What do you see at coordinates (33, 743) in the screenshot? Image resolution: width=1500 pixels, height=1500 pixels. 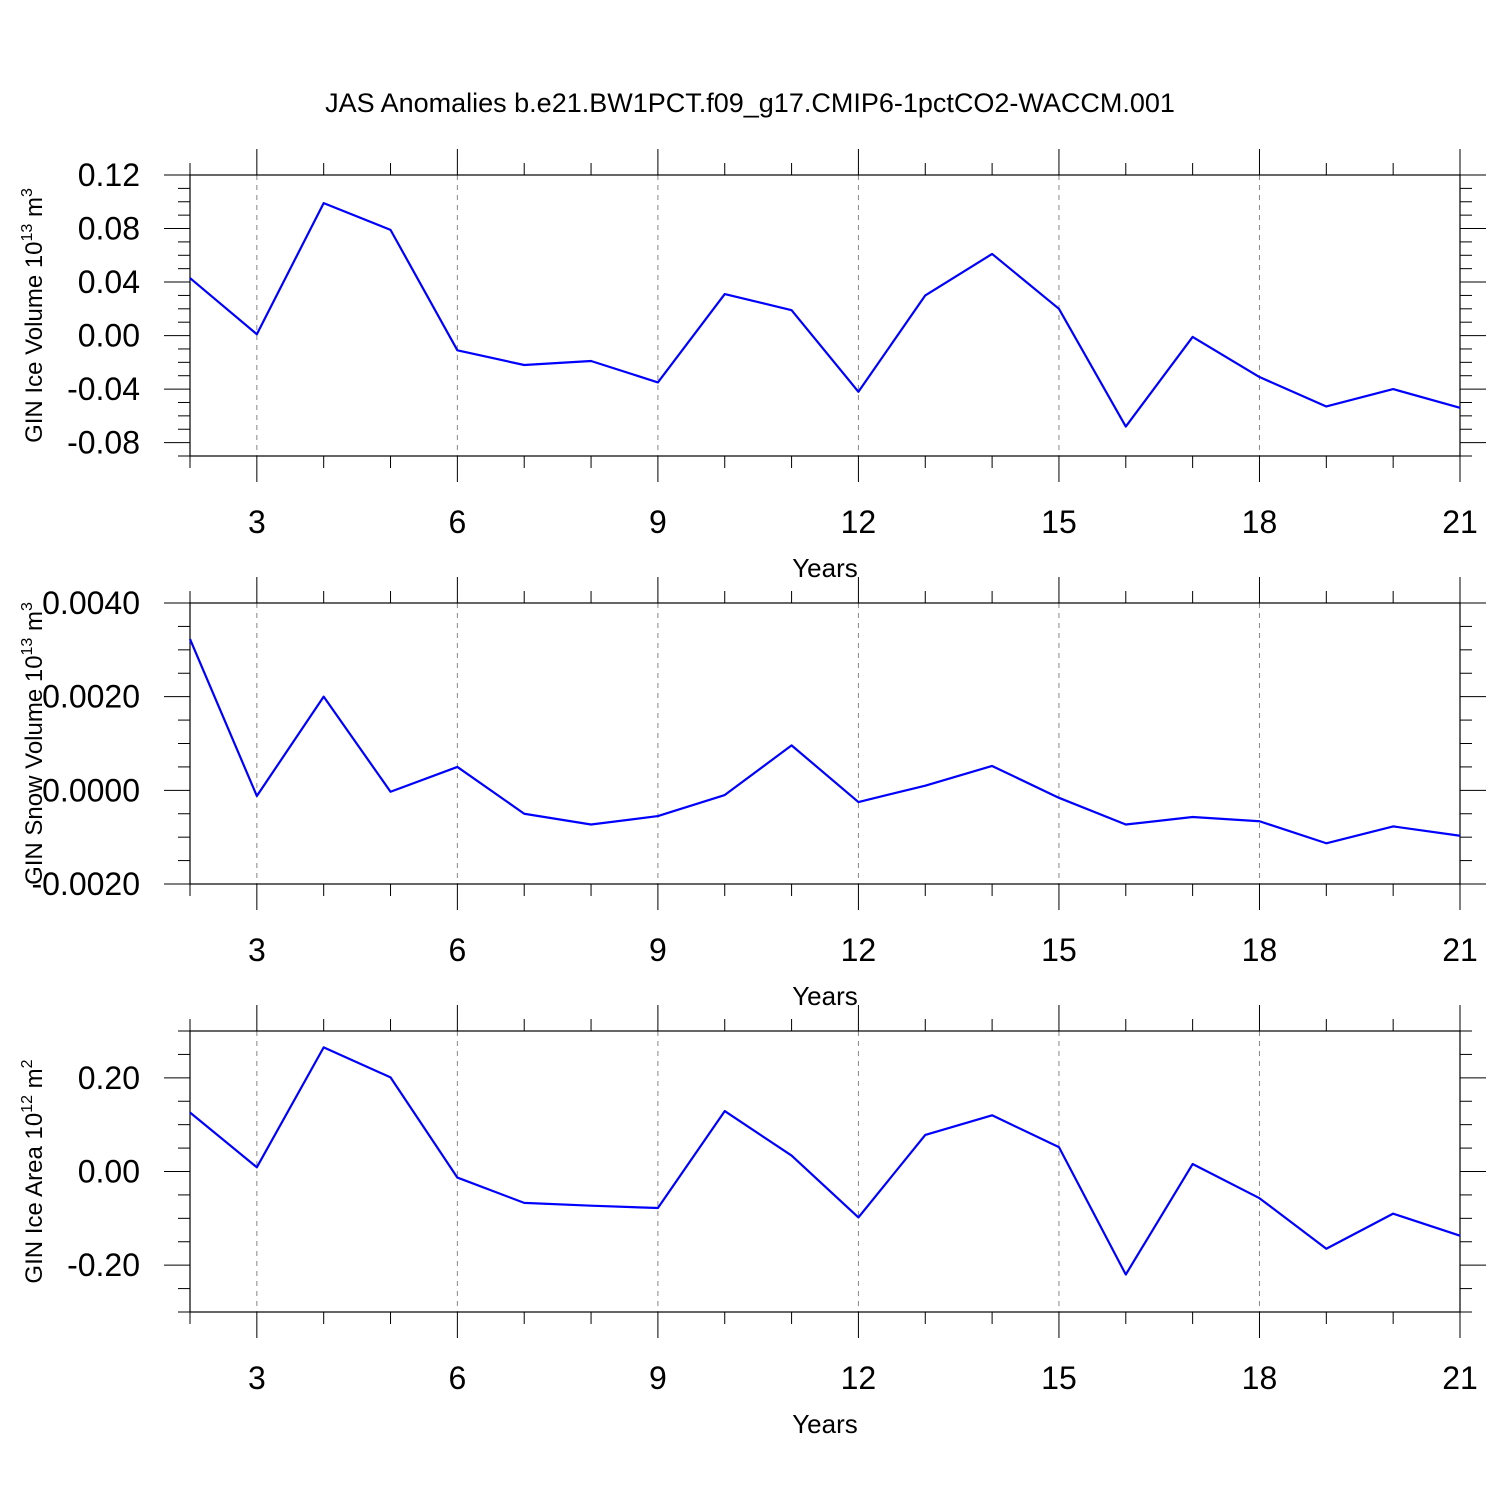 I see `y-axis-label: GIN Snow Volume 1013 m3` at bounding box center [33, 743].